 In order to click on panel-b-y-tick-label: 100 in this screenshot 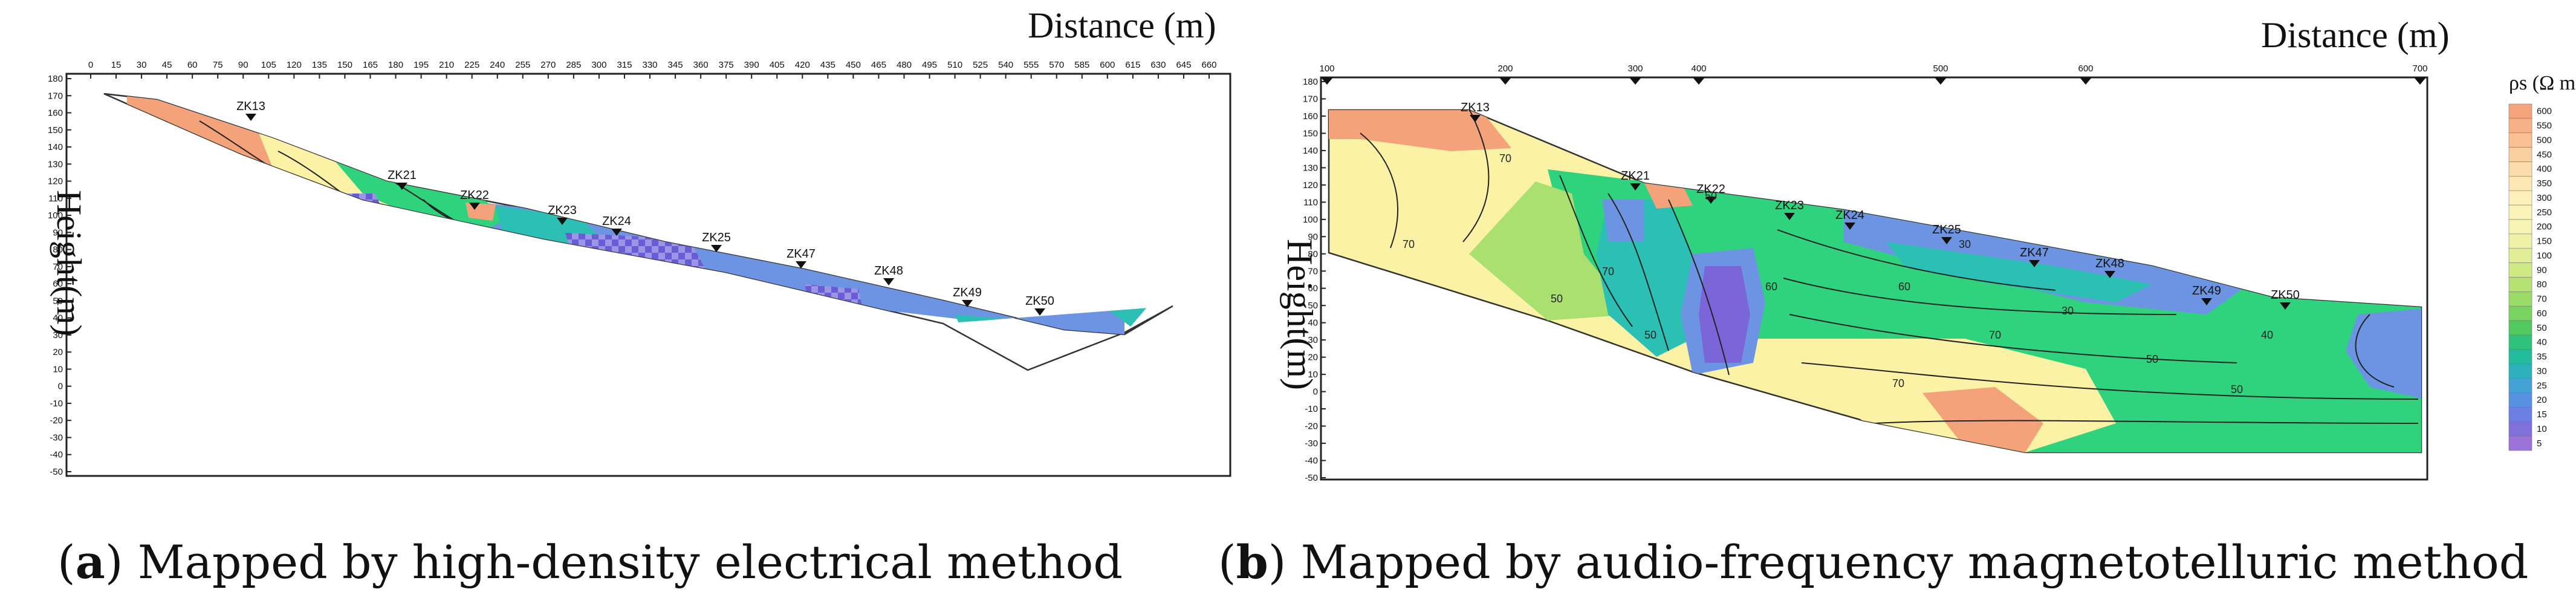, I will do `click(1311, 220)`.